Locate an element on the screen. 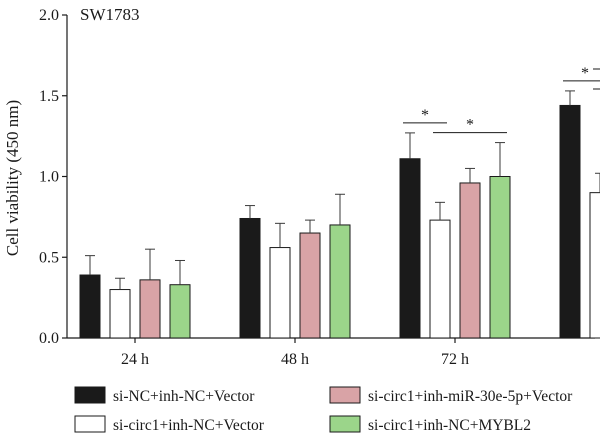 The width and height of the screenshot is (600, 444). significance-markers: ***** is located at coordinates (501, 99).